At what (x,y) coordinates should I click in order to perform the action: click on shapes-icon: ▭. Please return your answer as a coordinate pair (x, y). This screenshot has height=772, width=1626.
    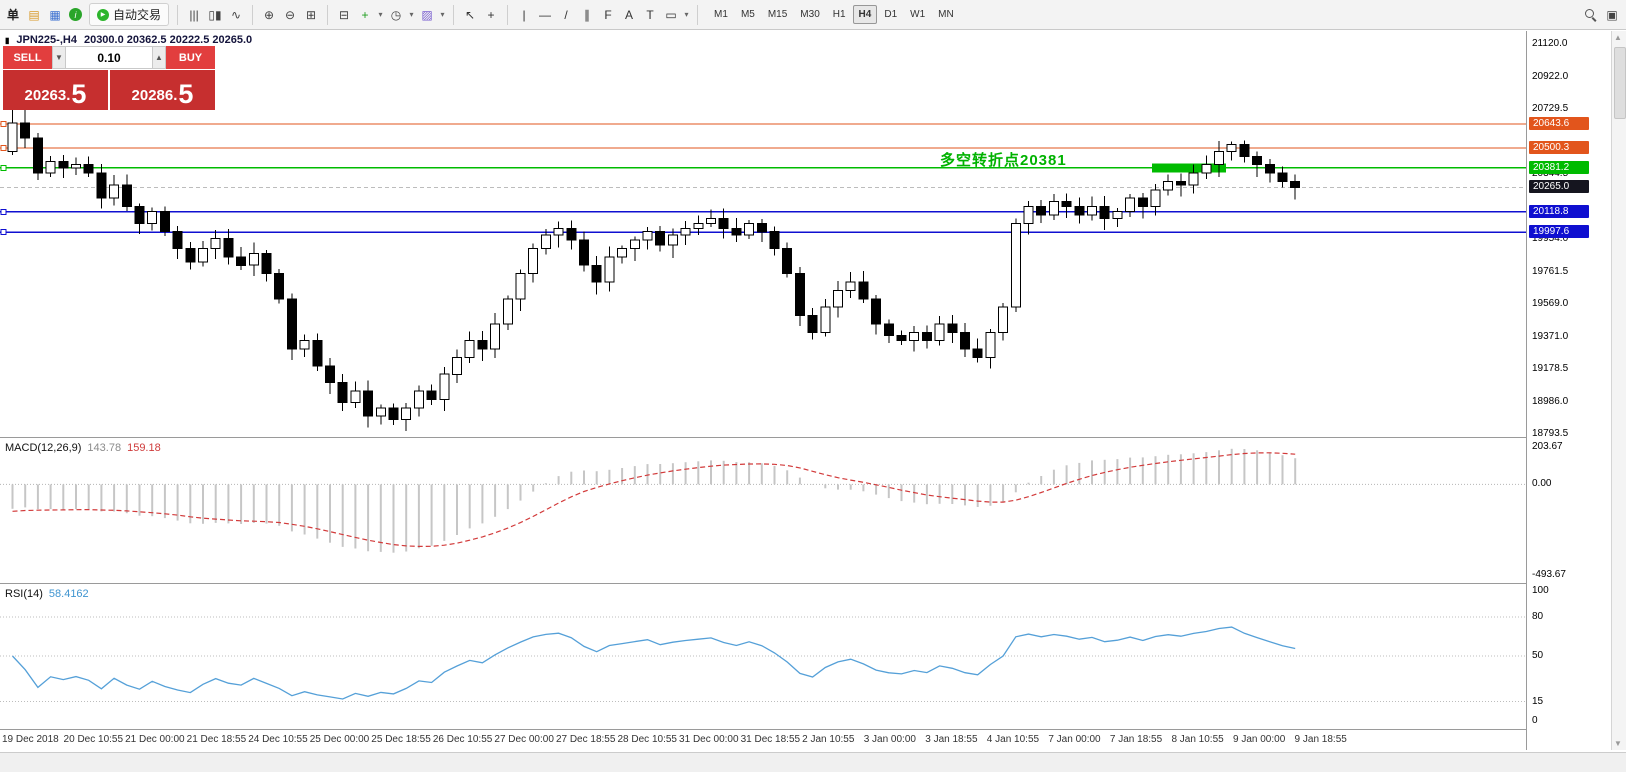
    Looking at the image, I should click on (671, 14).